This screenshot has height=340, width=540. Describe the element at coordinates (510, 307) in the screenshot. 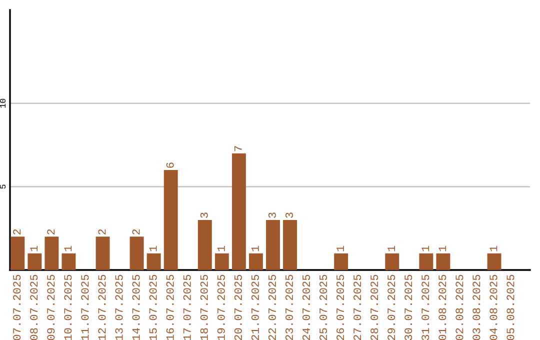

I see `x-tick-label: 05.08.2025` at that location.